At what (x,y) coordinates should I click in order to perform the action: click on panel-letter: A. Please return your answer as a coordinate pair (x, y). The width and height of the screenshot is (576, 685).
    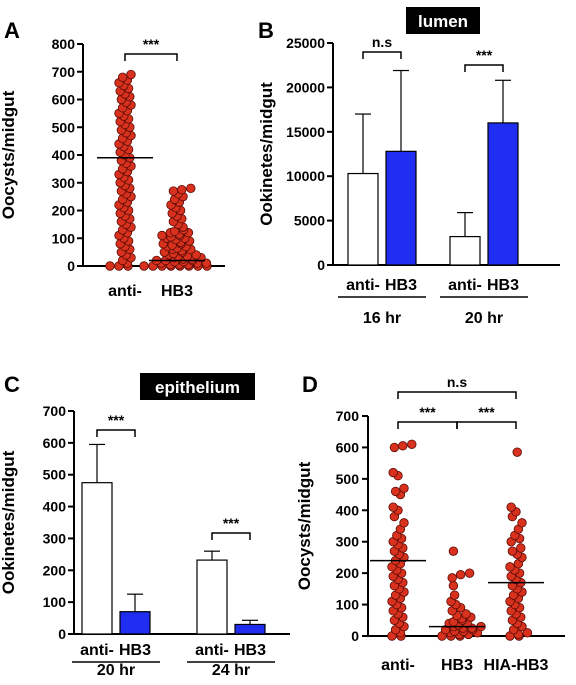
    Looking at the image, I should click on (12, 30).